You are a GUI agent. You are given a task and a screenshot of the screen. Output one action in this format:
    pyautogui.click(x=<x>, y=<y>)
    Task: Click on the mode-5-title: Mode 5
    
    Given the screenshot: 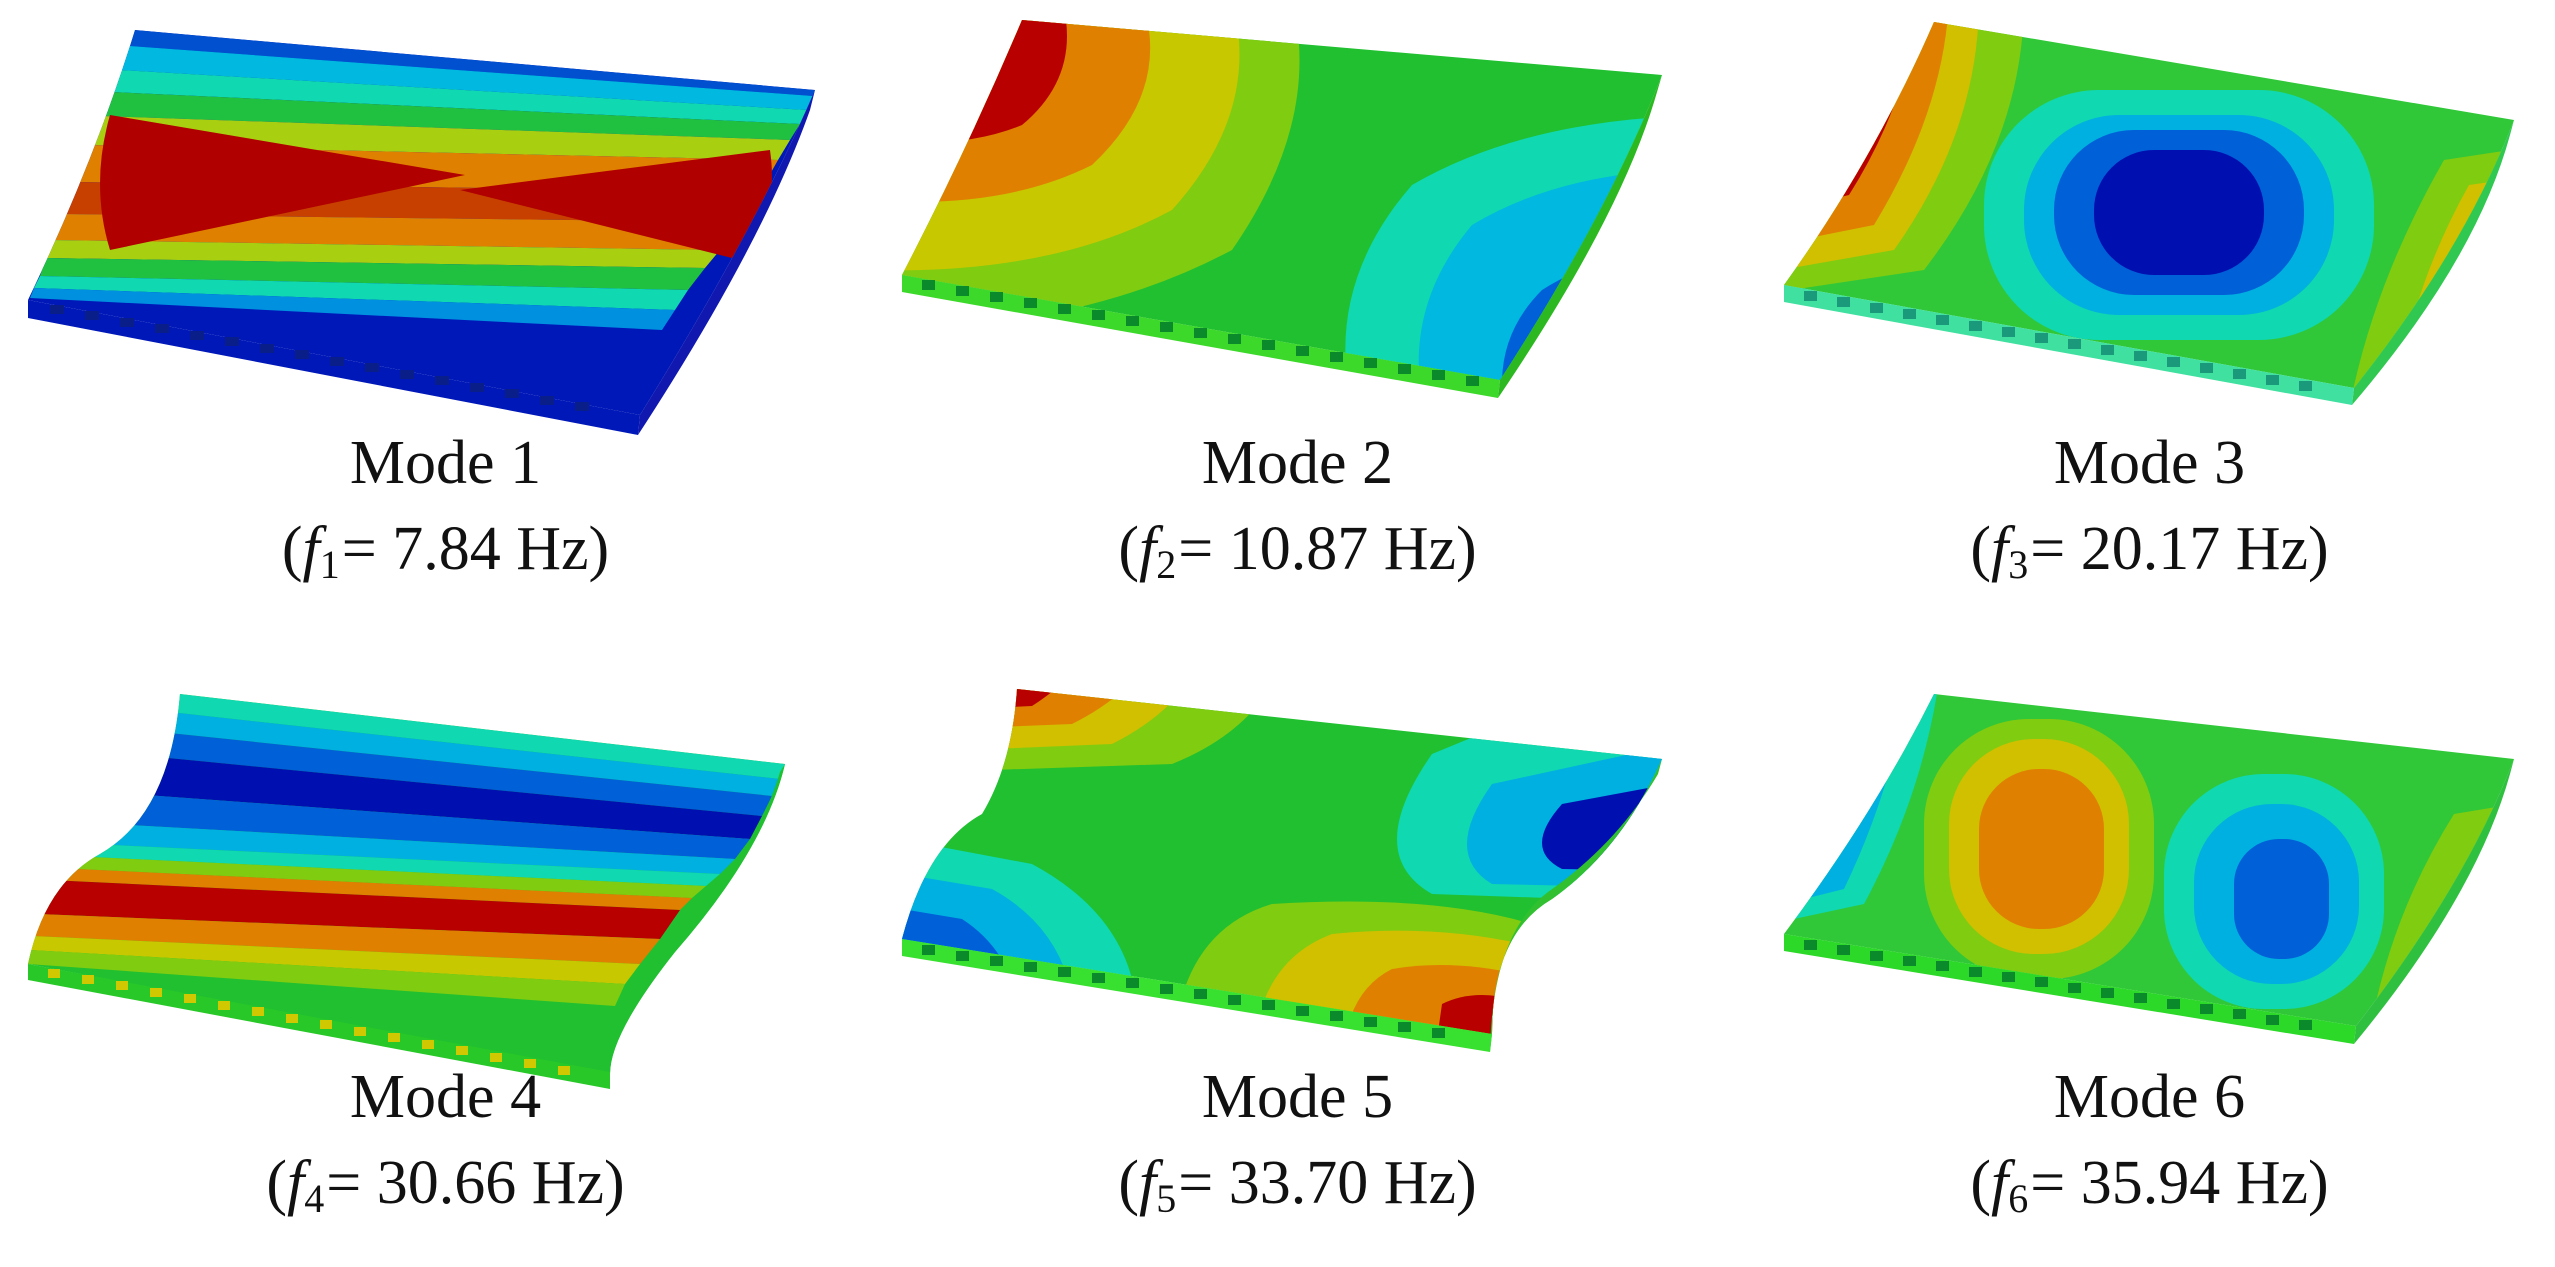 What is the action you would take?
    pyautogui.click(x=1297, y=1097)
    